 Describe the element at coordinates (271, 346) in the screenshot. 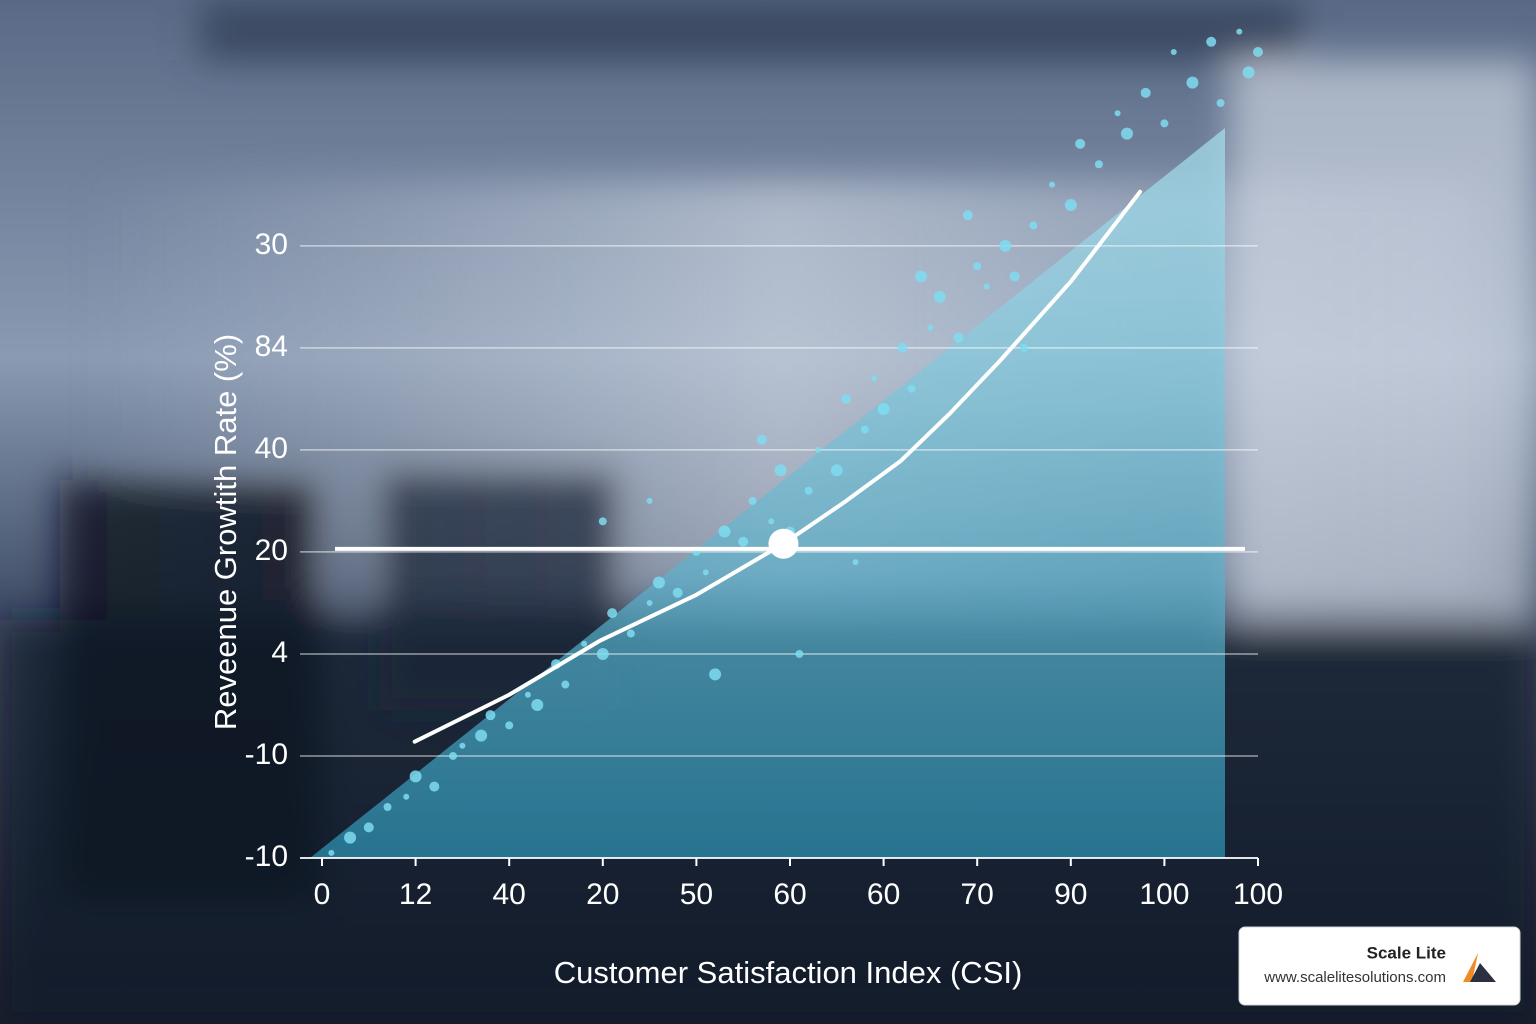

I see `y-tick-label: 84` at that location.